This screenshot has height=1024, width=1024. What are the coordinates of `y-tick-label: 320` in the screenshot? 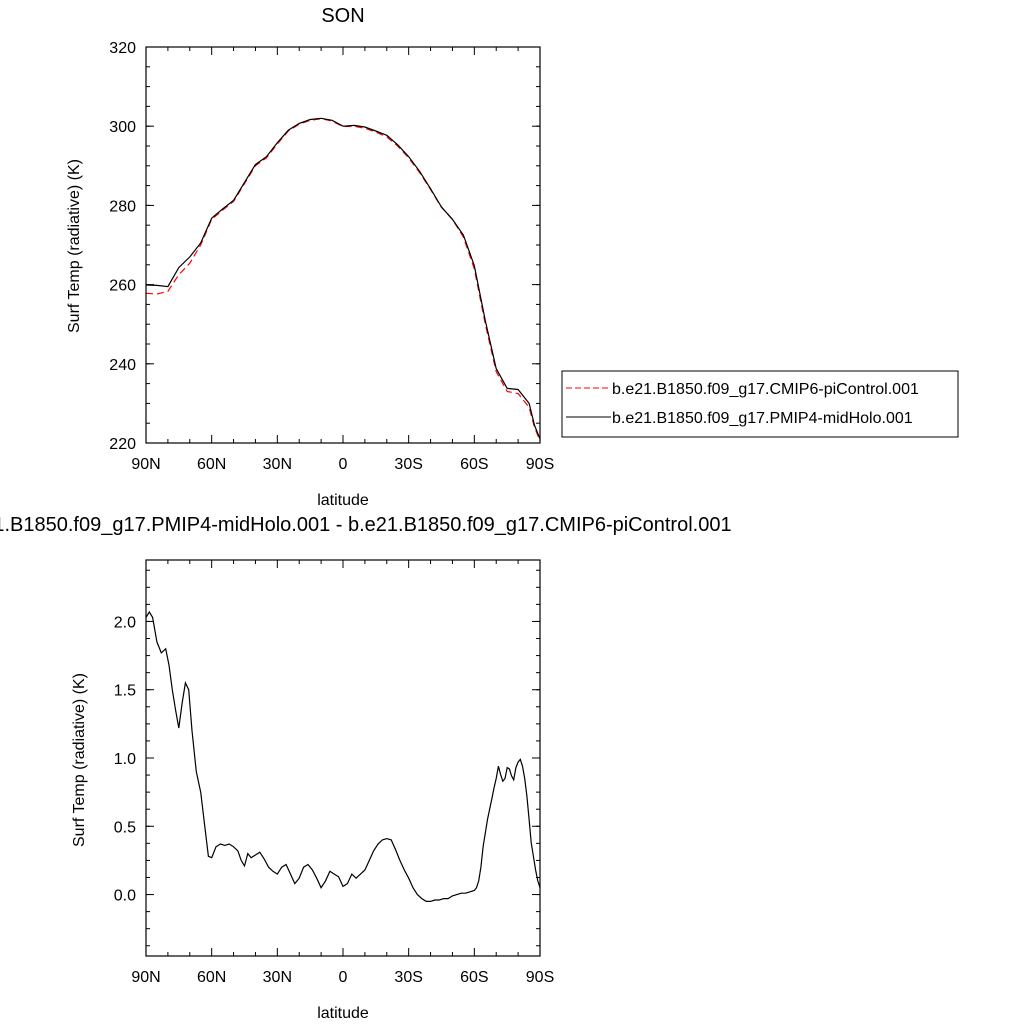 It's located at (122, 48).